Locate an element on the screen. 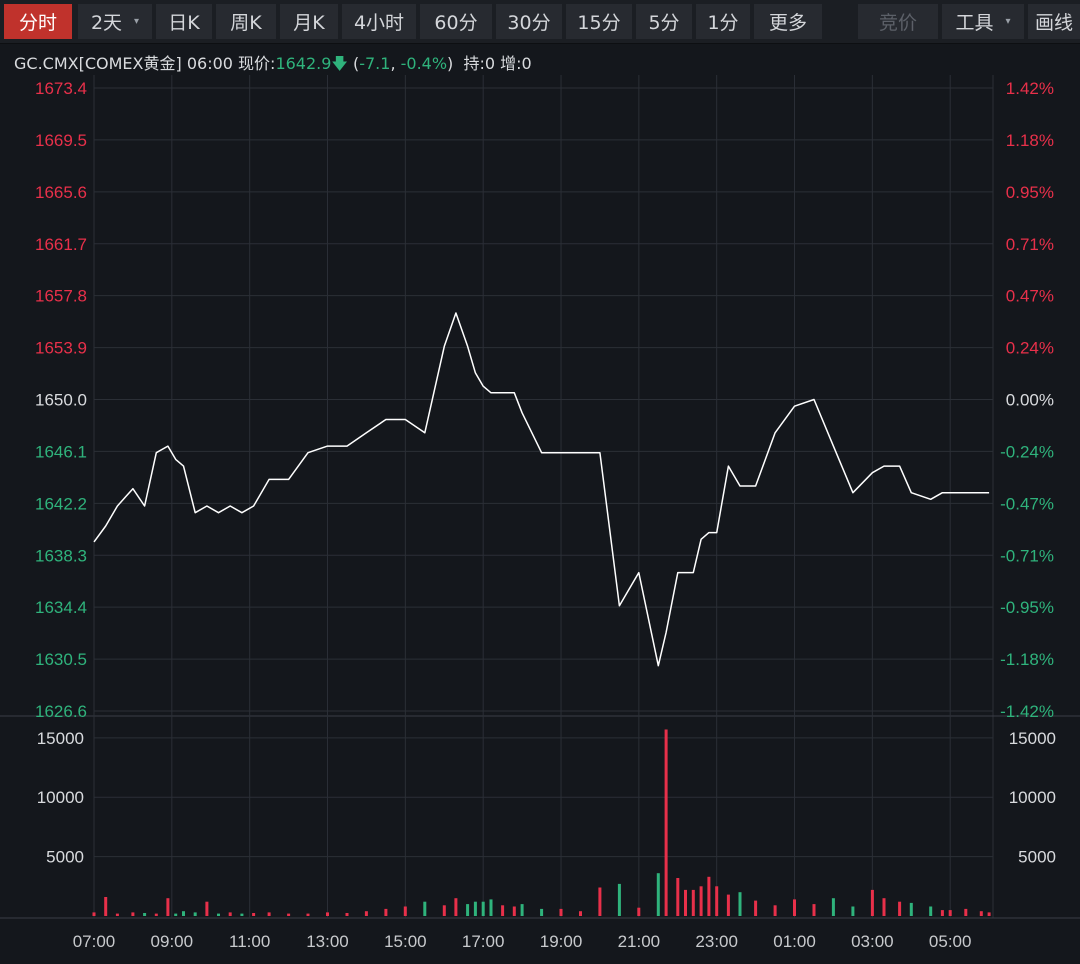 The image size is (1080, 964). tab-label: 竞价 is located at coordinates (897, 23).